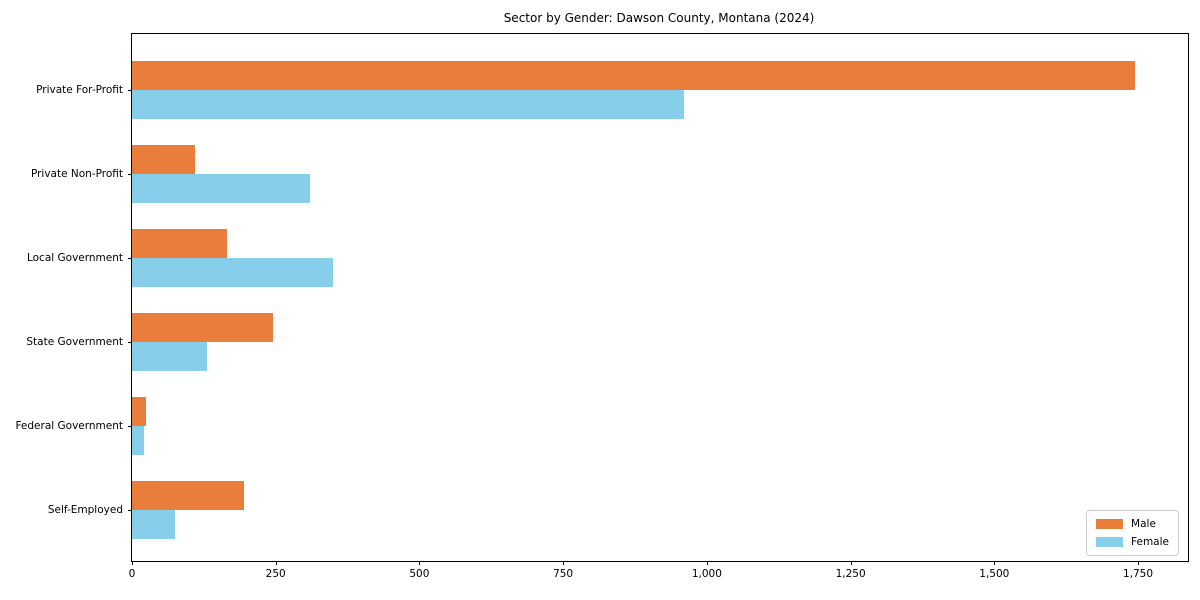 This screenshot has width=1200, height=600. I want to click on bar-male-self-employed, so click(188, 495).